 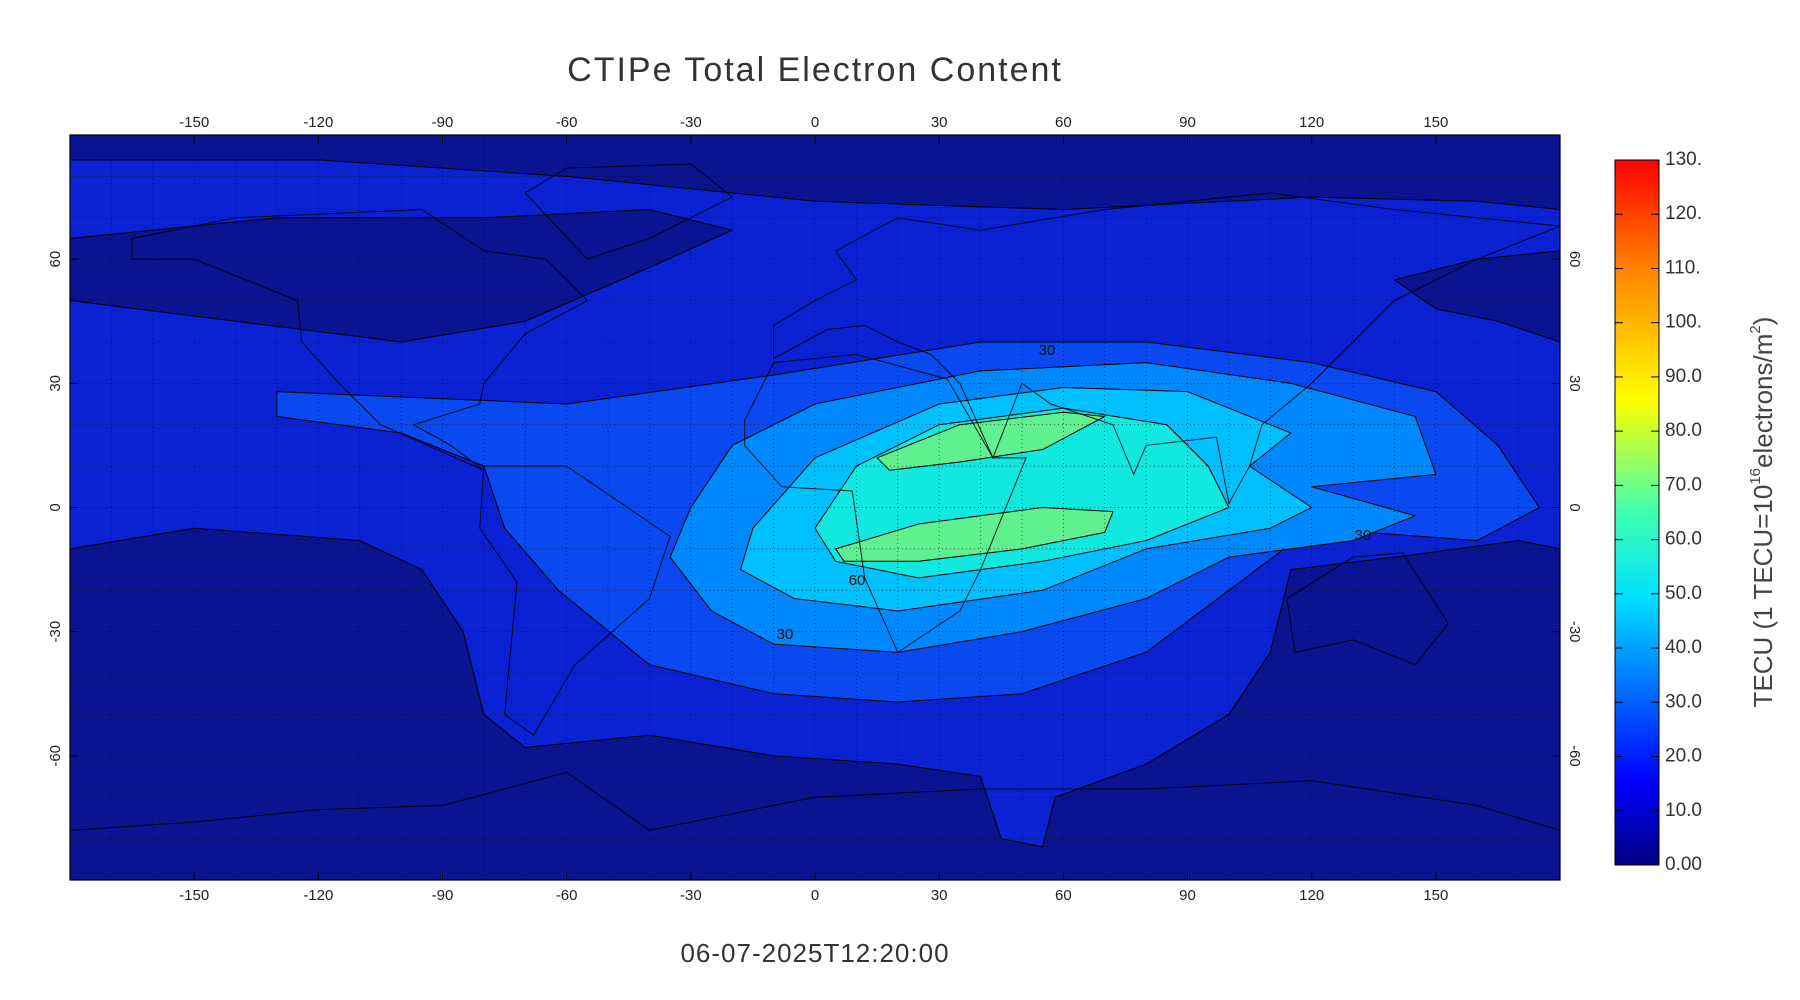 I want to click on colorbar-tick-label: 90.0, so click(x=1683, y=376).